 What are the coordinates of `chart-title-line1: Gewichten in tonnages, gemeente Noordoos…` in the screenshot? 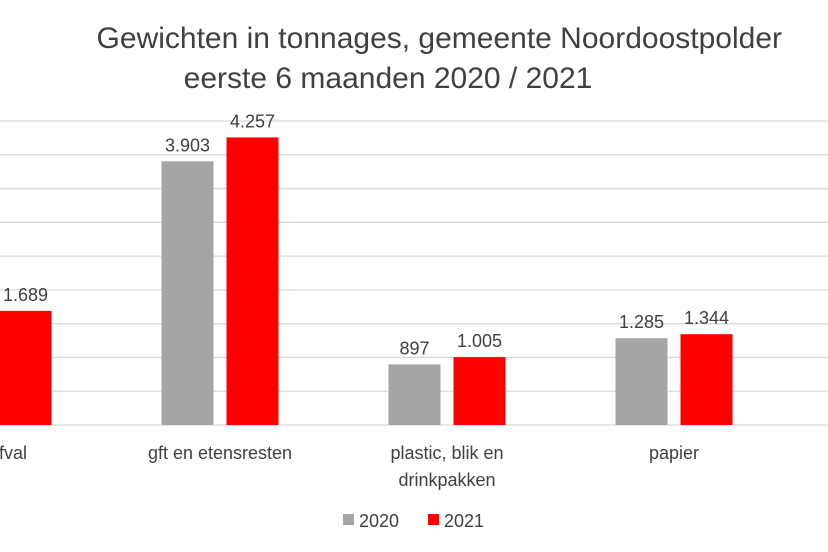 It's located at (439, 38).